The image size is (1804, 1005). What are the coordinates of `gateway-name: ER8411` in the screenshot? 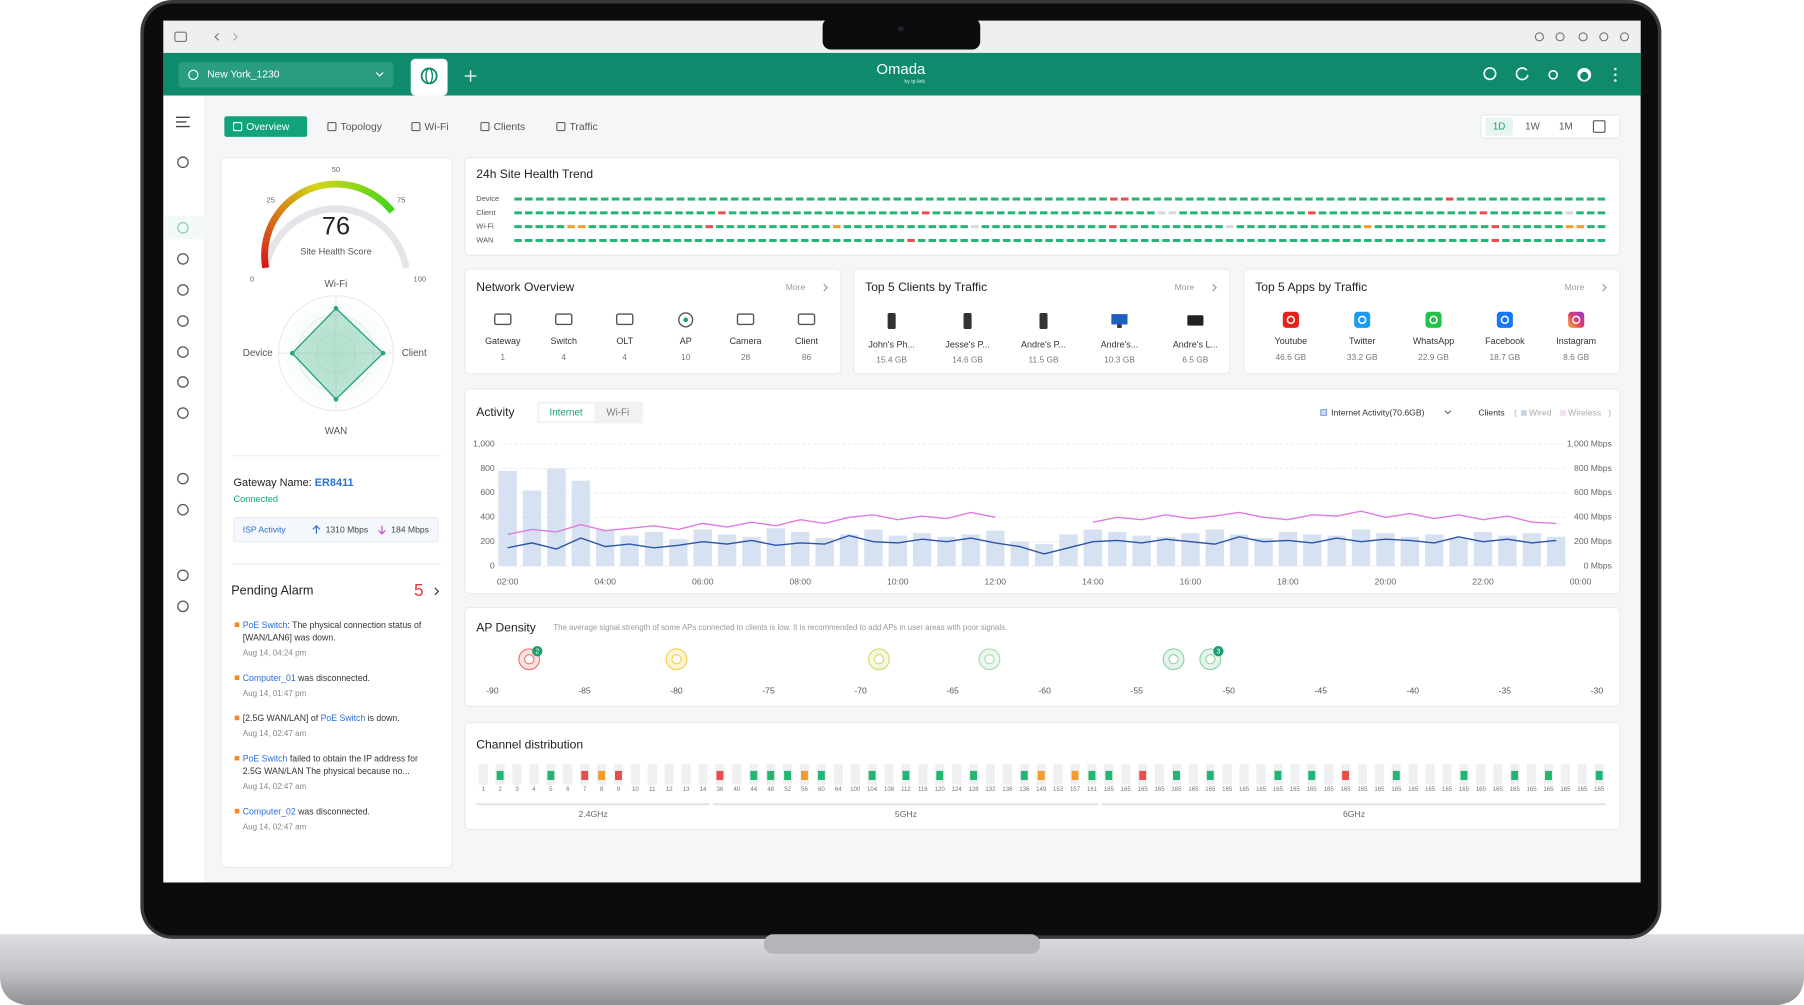 It's located at (334, 483).